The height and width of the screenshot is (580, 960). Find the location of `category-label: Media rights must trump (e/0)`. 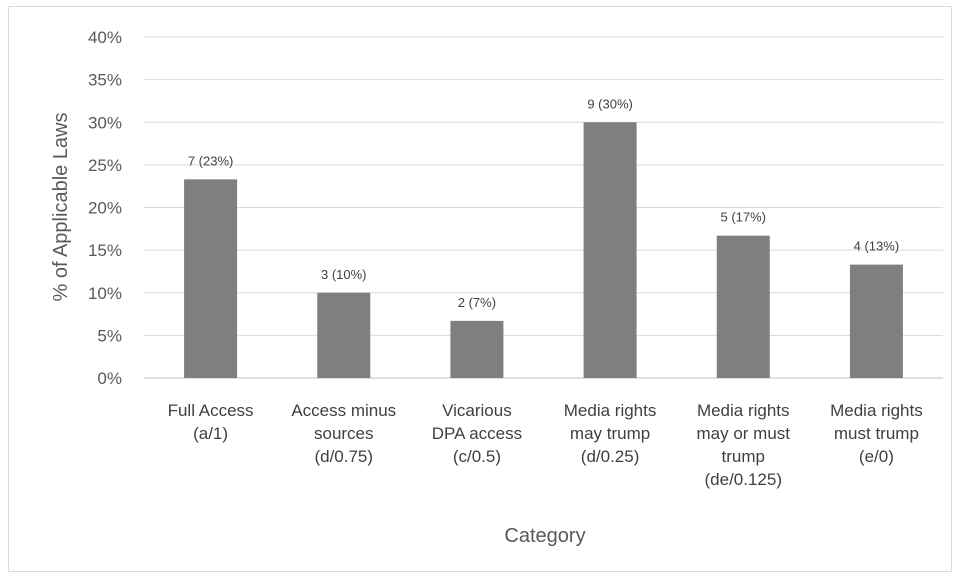

category-label: Media rights must trump (e/0) is located at coordinates (876, 433).